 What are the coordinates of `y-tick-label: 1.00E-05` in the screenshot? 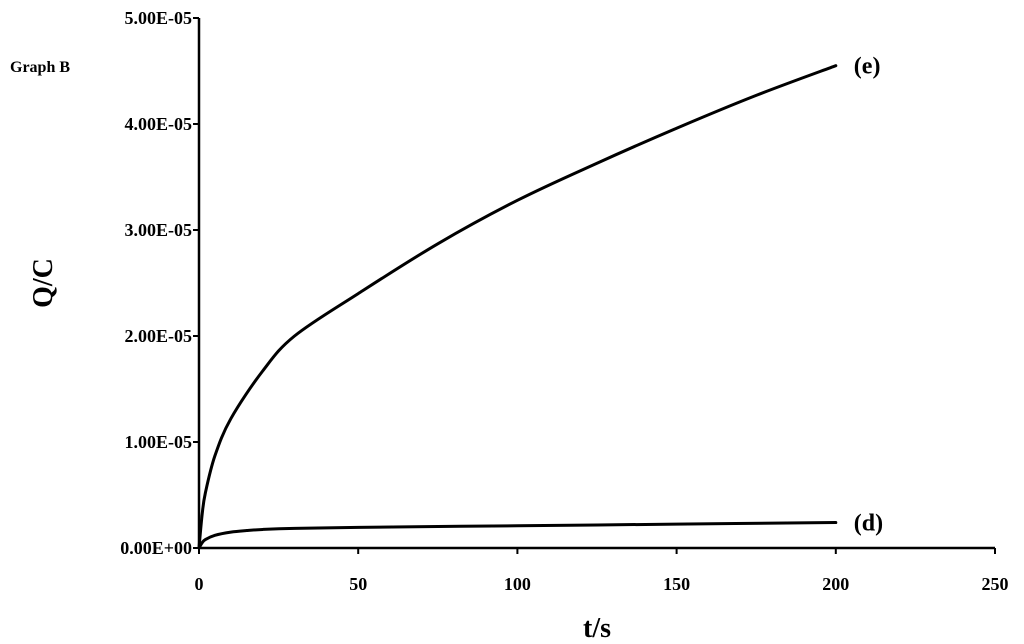 It's located at (159, 442).